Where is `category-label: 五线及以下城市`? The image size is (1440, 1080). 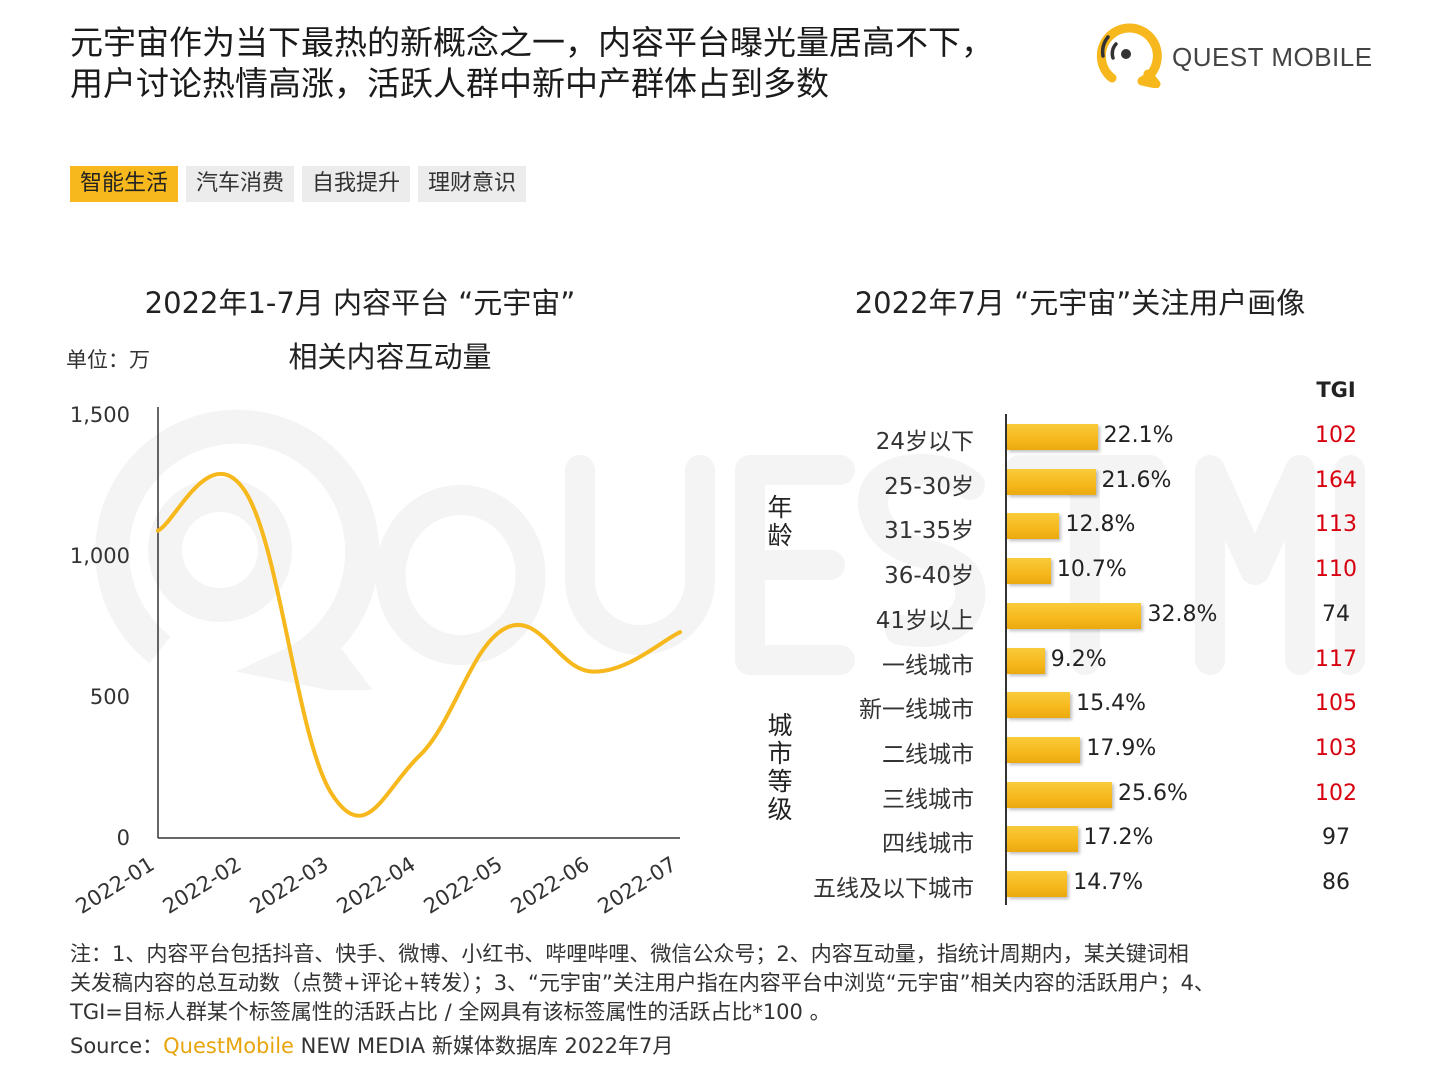 category-label: 五线及以下城市 is located at coordinates (893, 889).